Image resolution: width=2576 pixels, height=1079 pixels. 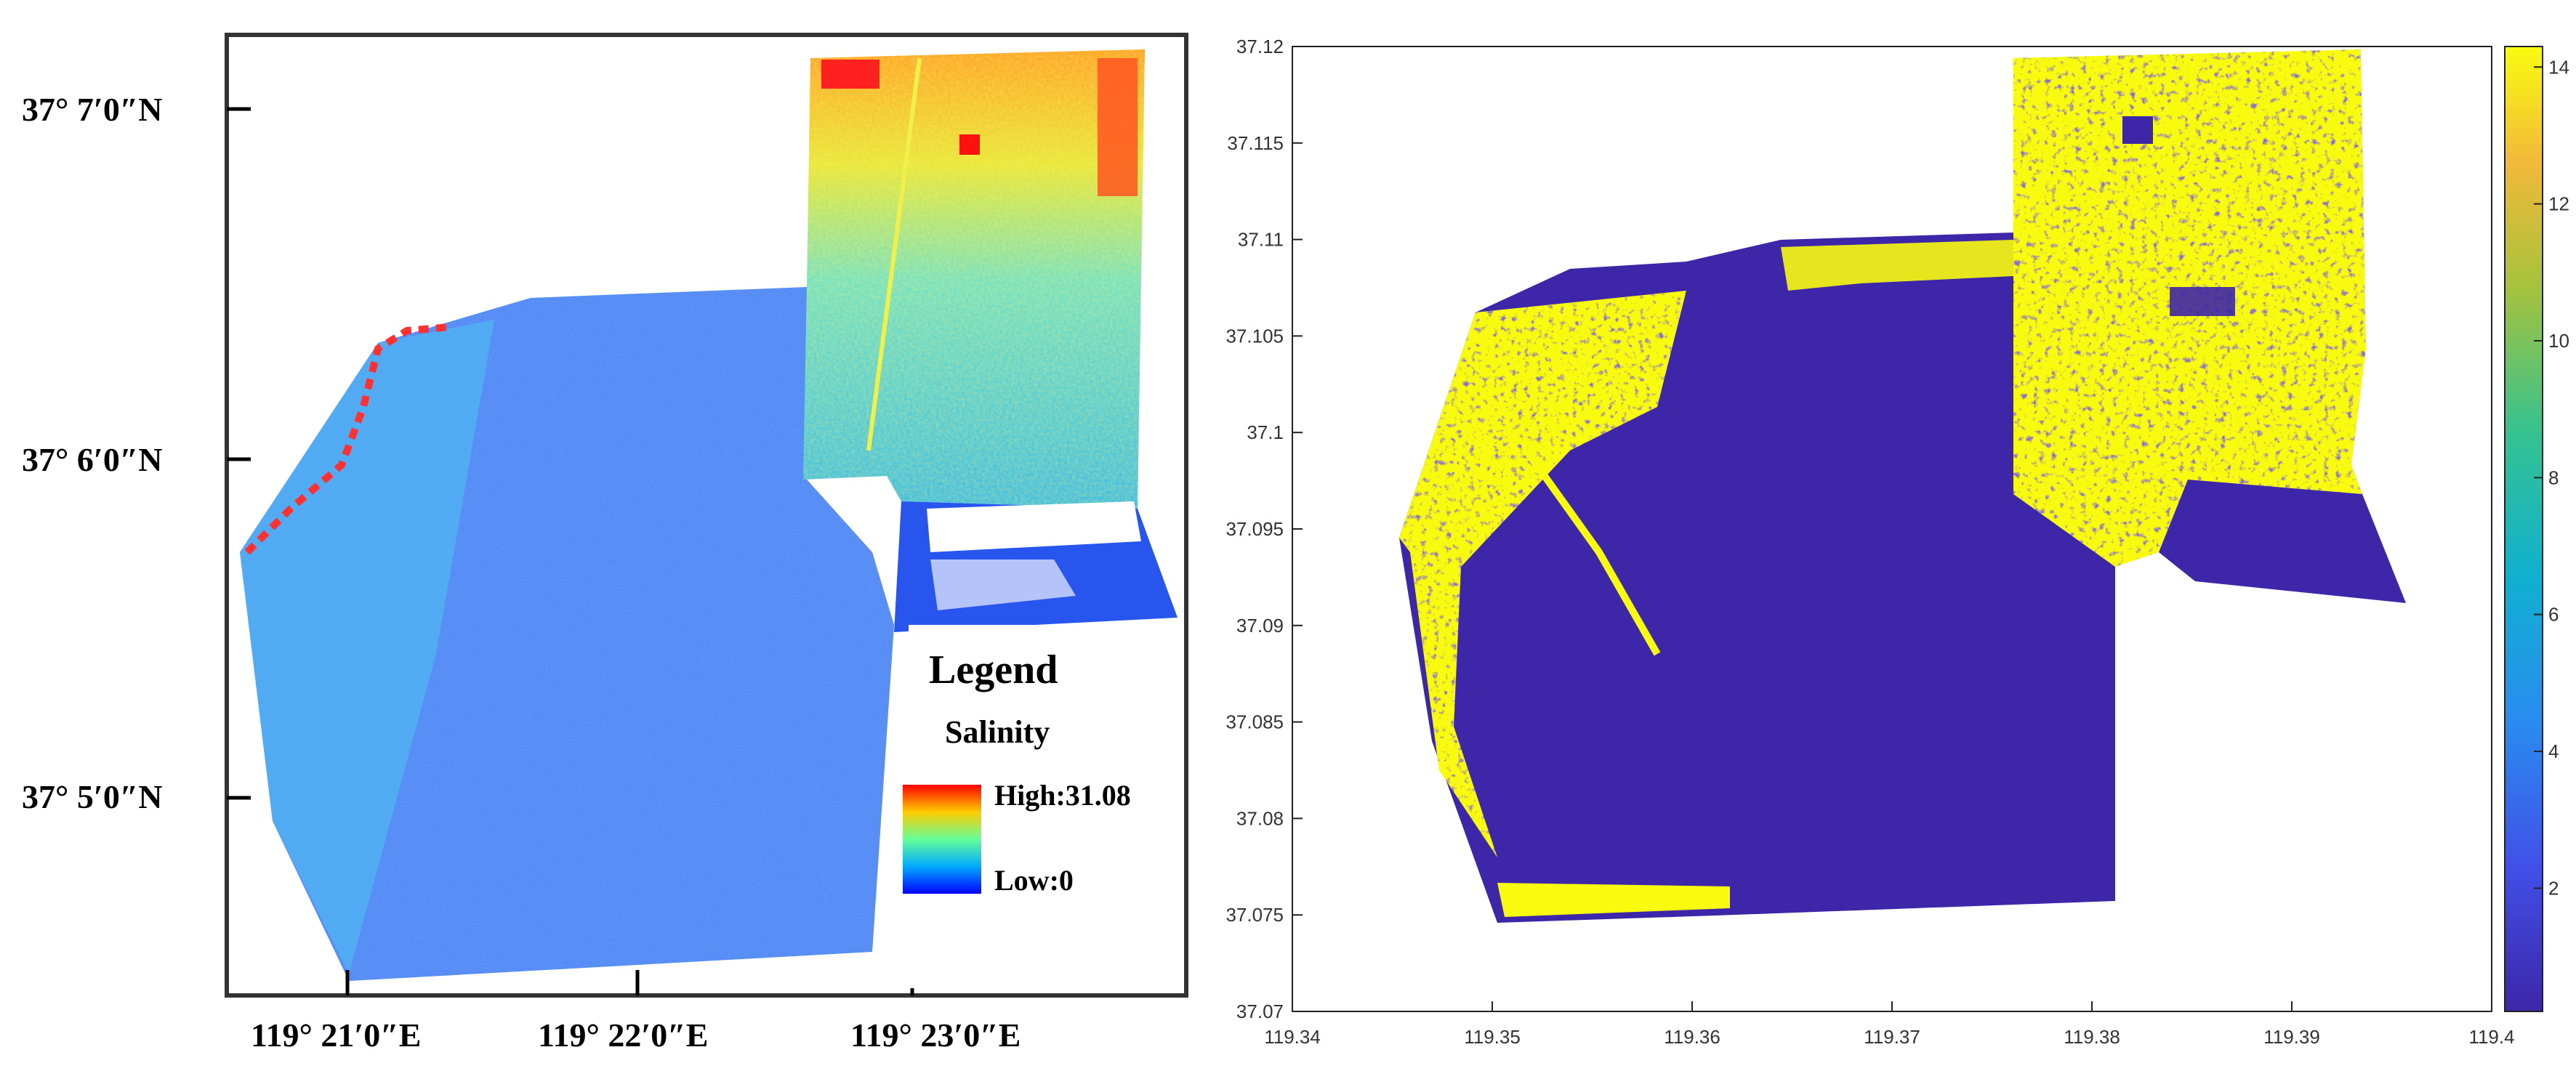 What do you see at coordinates (1260, 1011) in the screenshot?
I see `y-tick-label: 37.07` at bounding box center [1260, 1011].